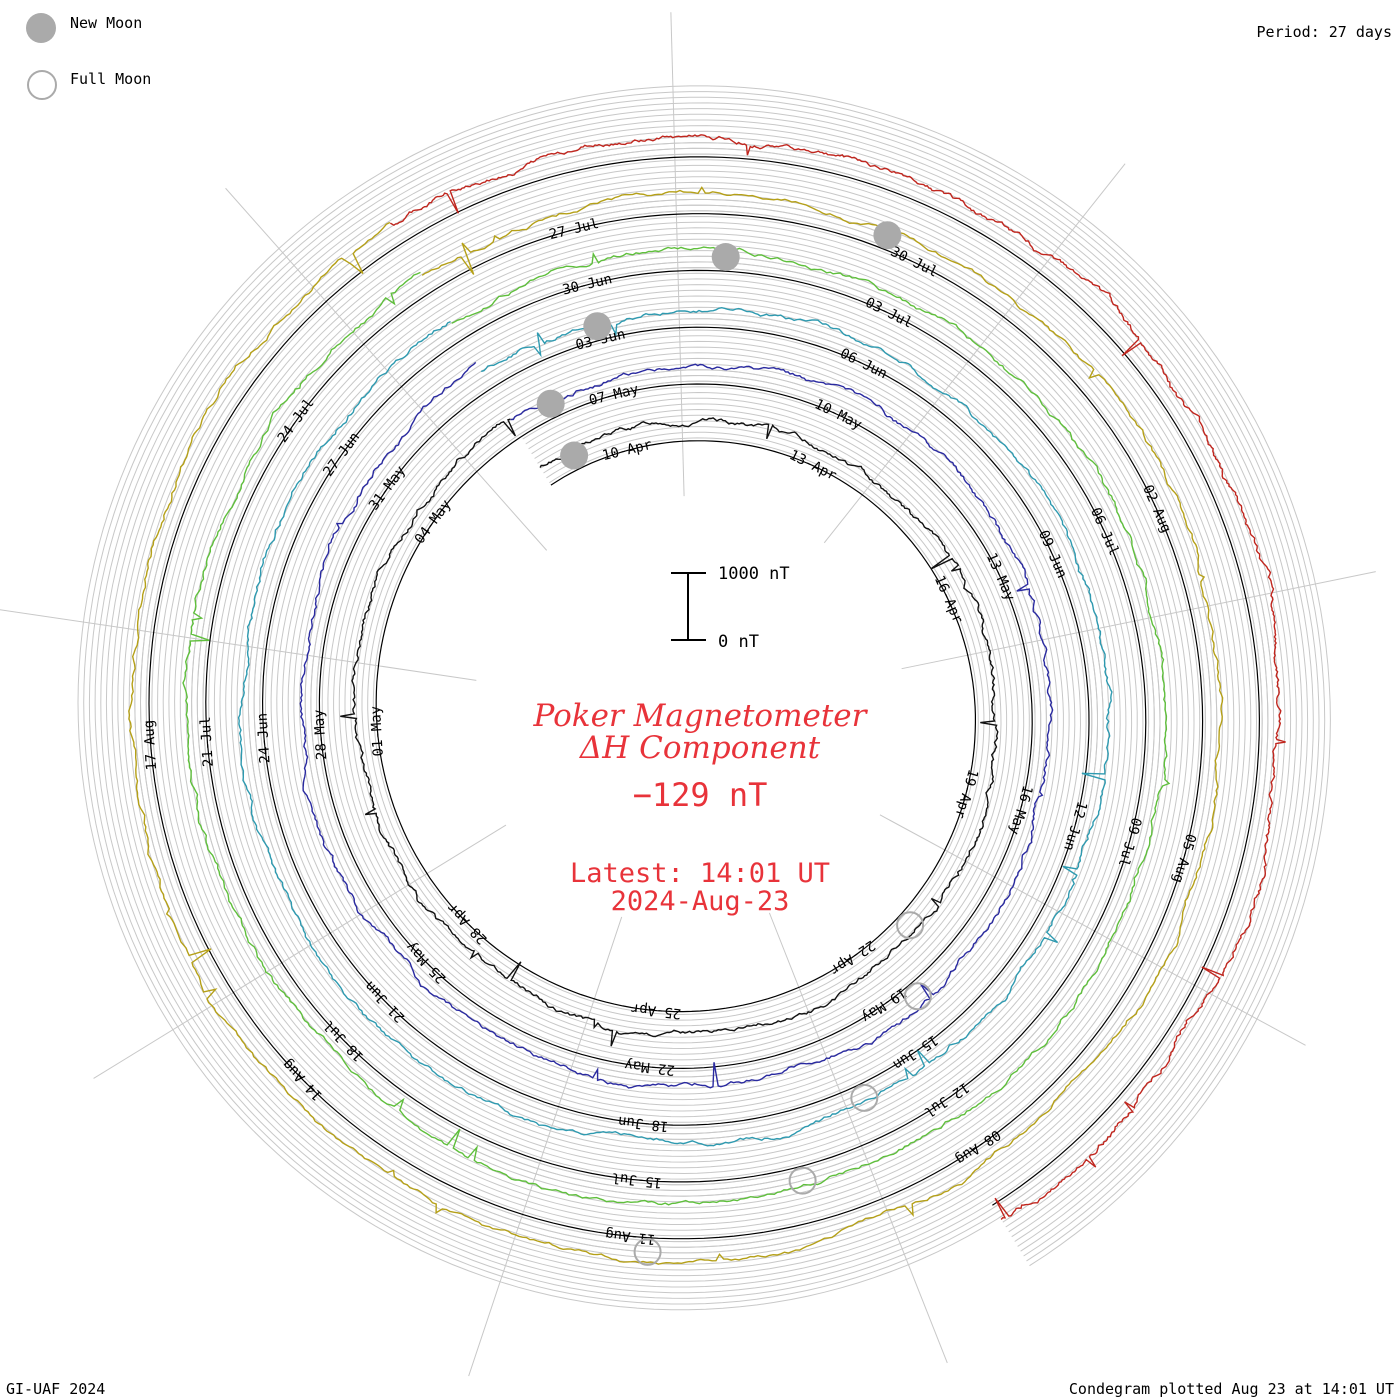 The width and height of the screenshot is (1400, 1400). I want to click on date-label: 09-Jun, so click(1052, 554).